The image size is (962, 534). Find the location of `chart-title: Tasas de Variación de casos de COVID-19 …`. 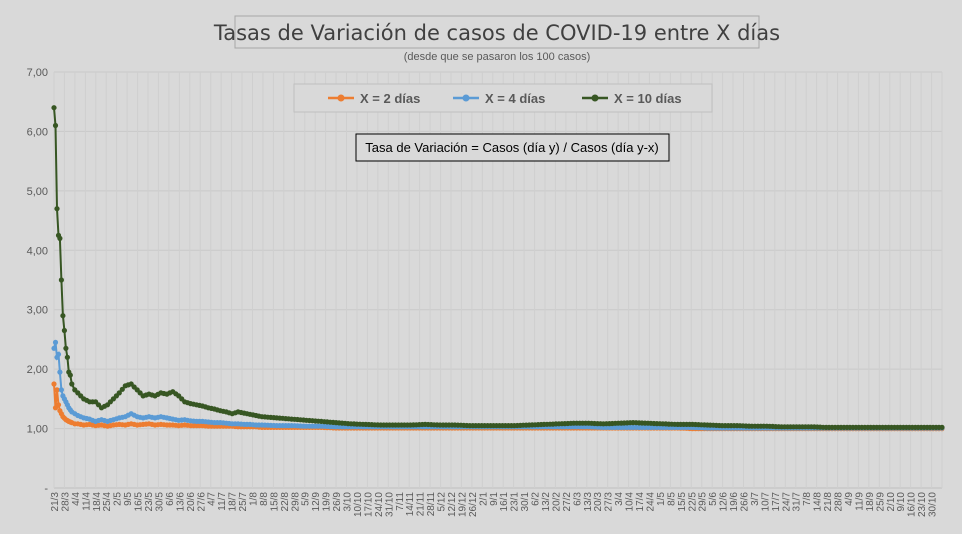

chart-title: Tasas de Variación de casos de COVID-19 … is located at coordinates (496, 33).